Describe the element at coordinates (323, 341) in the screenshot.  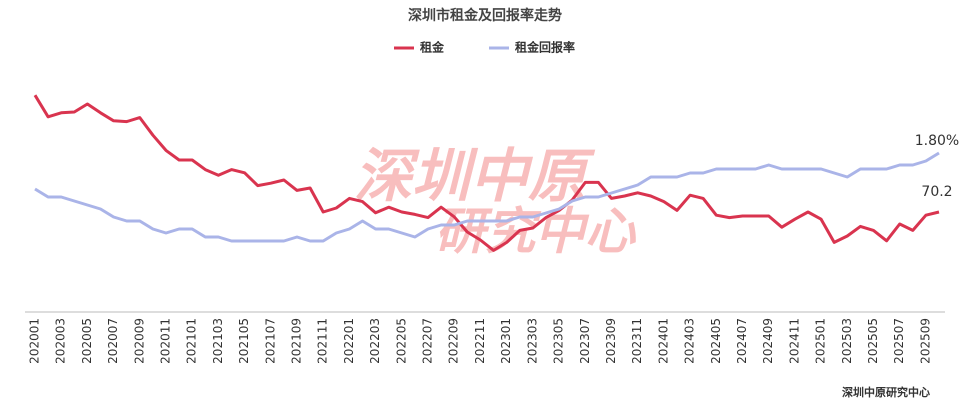
I see `x-tick-label: 202111` at that location.